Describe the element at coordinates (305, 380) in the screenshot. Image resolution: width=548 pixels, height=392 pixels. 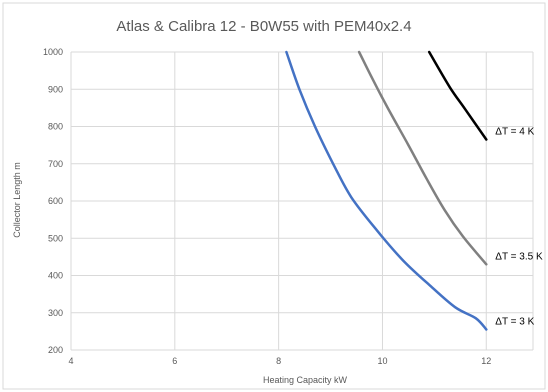
I see `x-axis-title: Heating Capacity kW` at that location.